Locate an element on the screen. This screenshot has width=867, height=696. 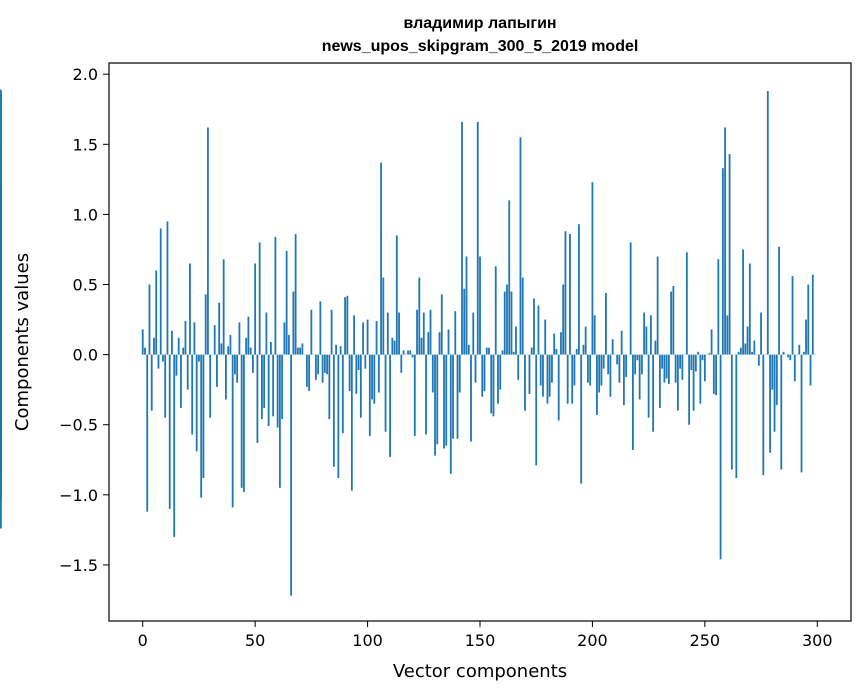
x-tick-label: 150 is located at coordinates (480, 640).